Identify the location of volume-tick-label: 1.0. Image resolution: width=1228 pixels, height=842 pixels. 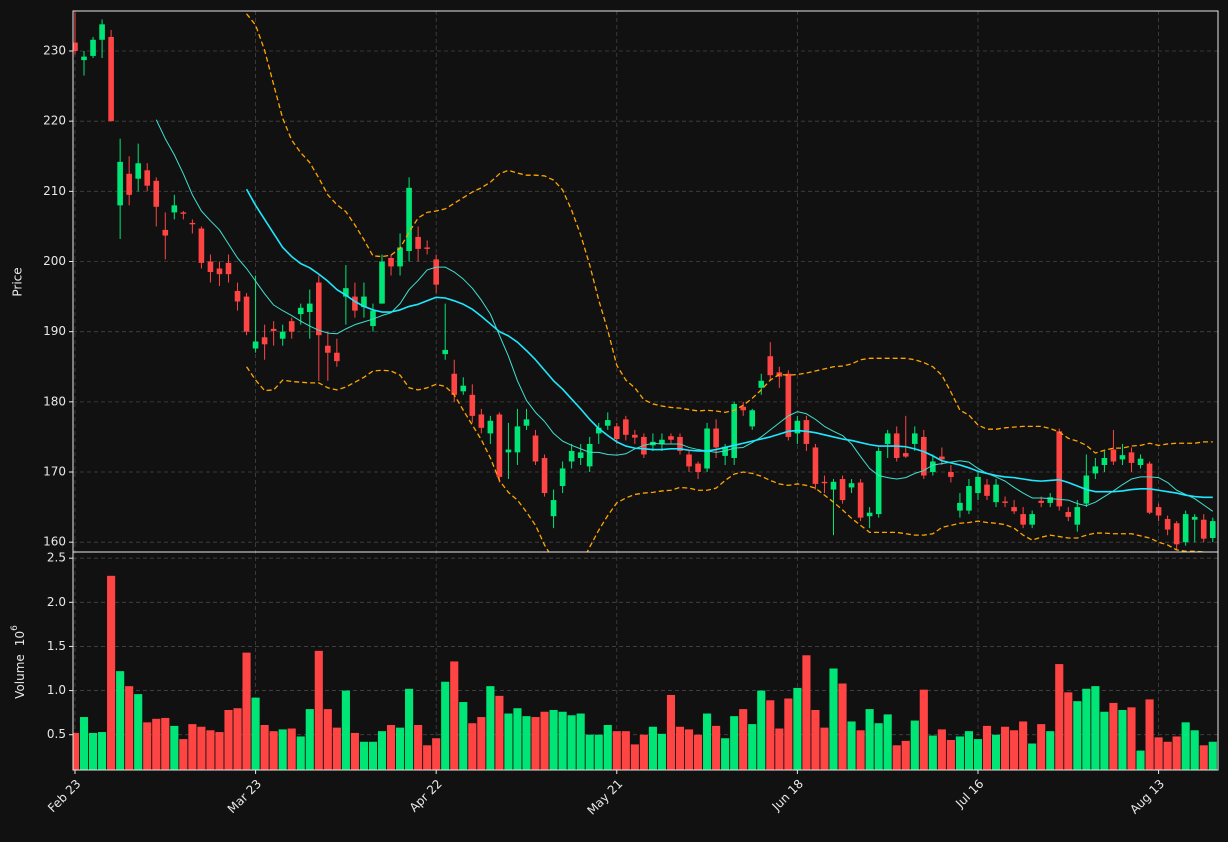
(56, 690).